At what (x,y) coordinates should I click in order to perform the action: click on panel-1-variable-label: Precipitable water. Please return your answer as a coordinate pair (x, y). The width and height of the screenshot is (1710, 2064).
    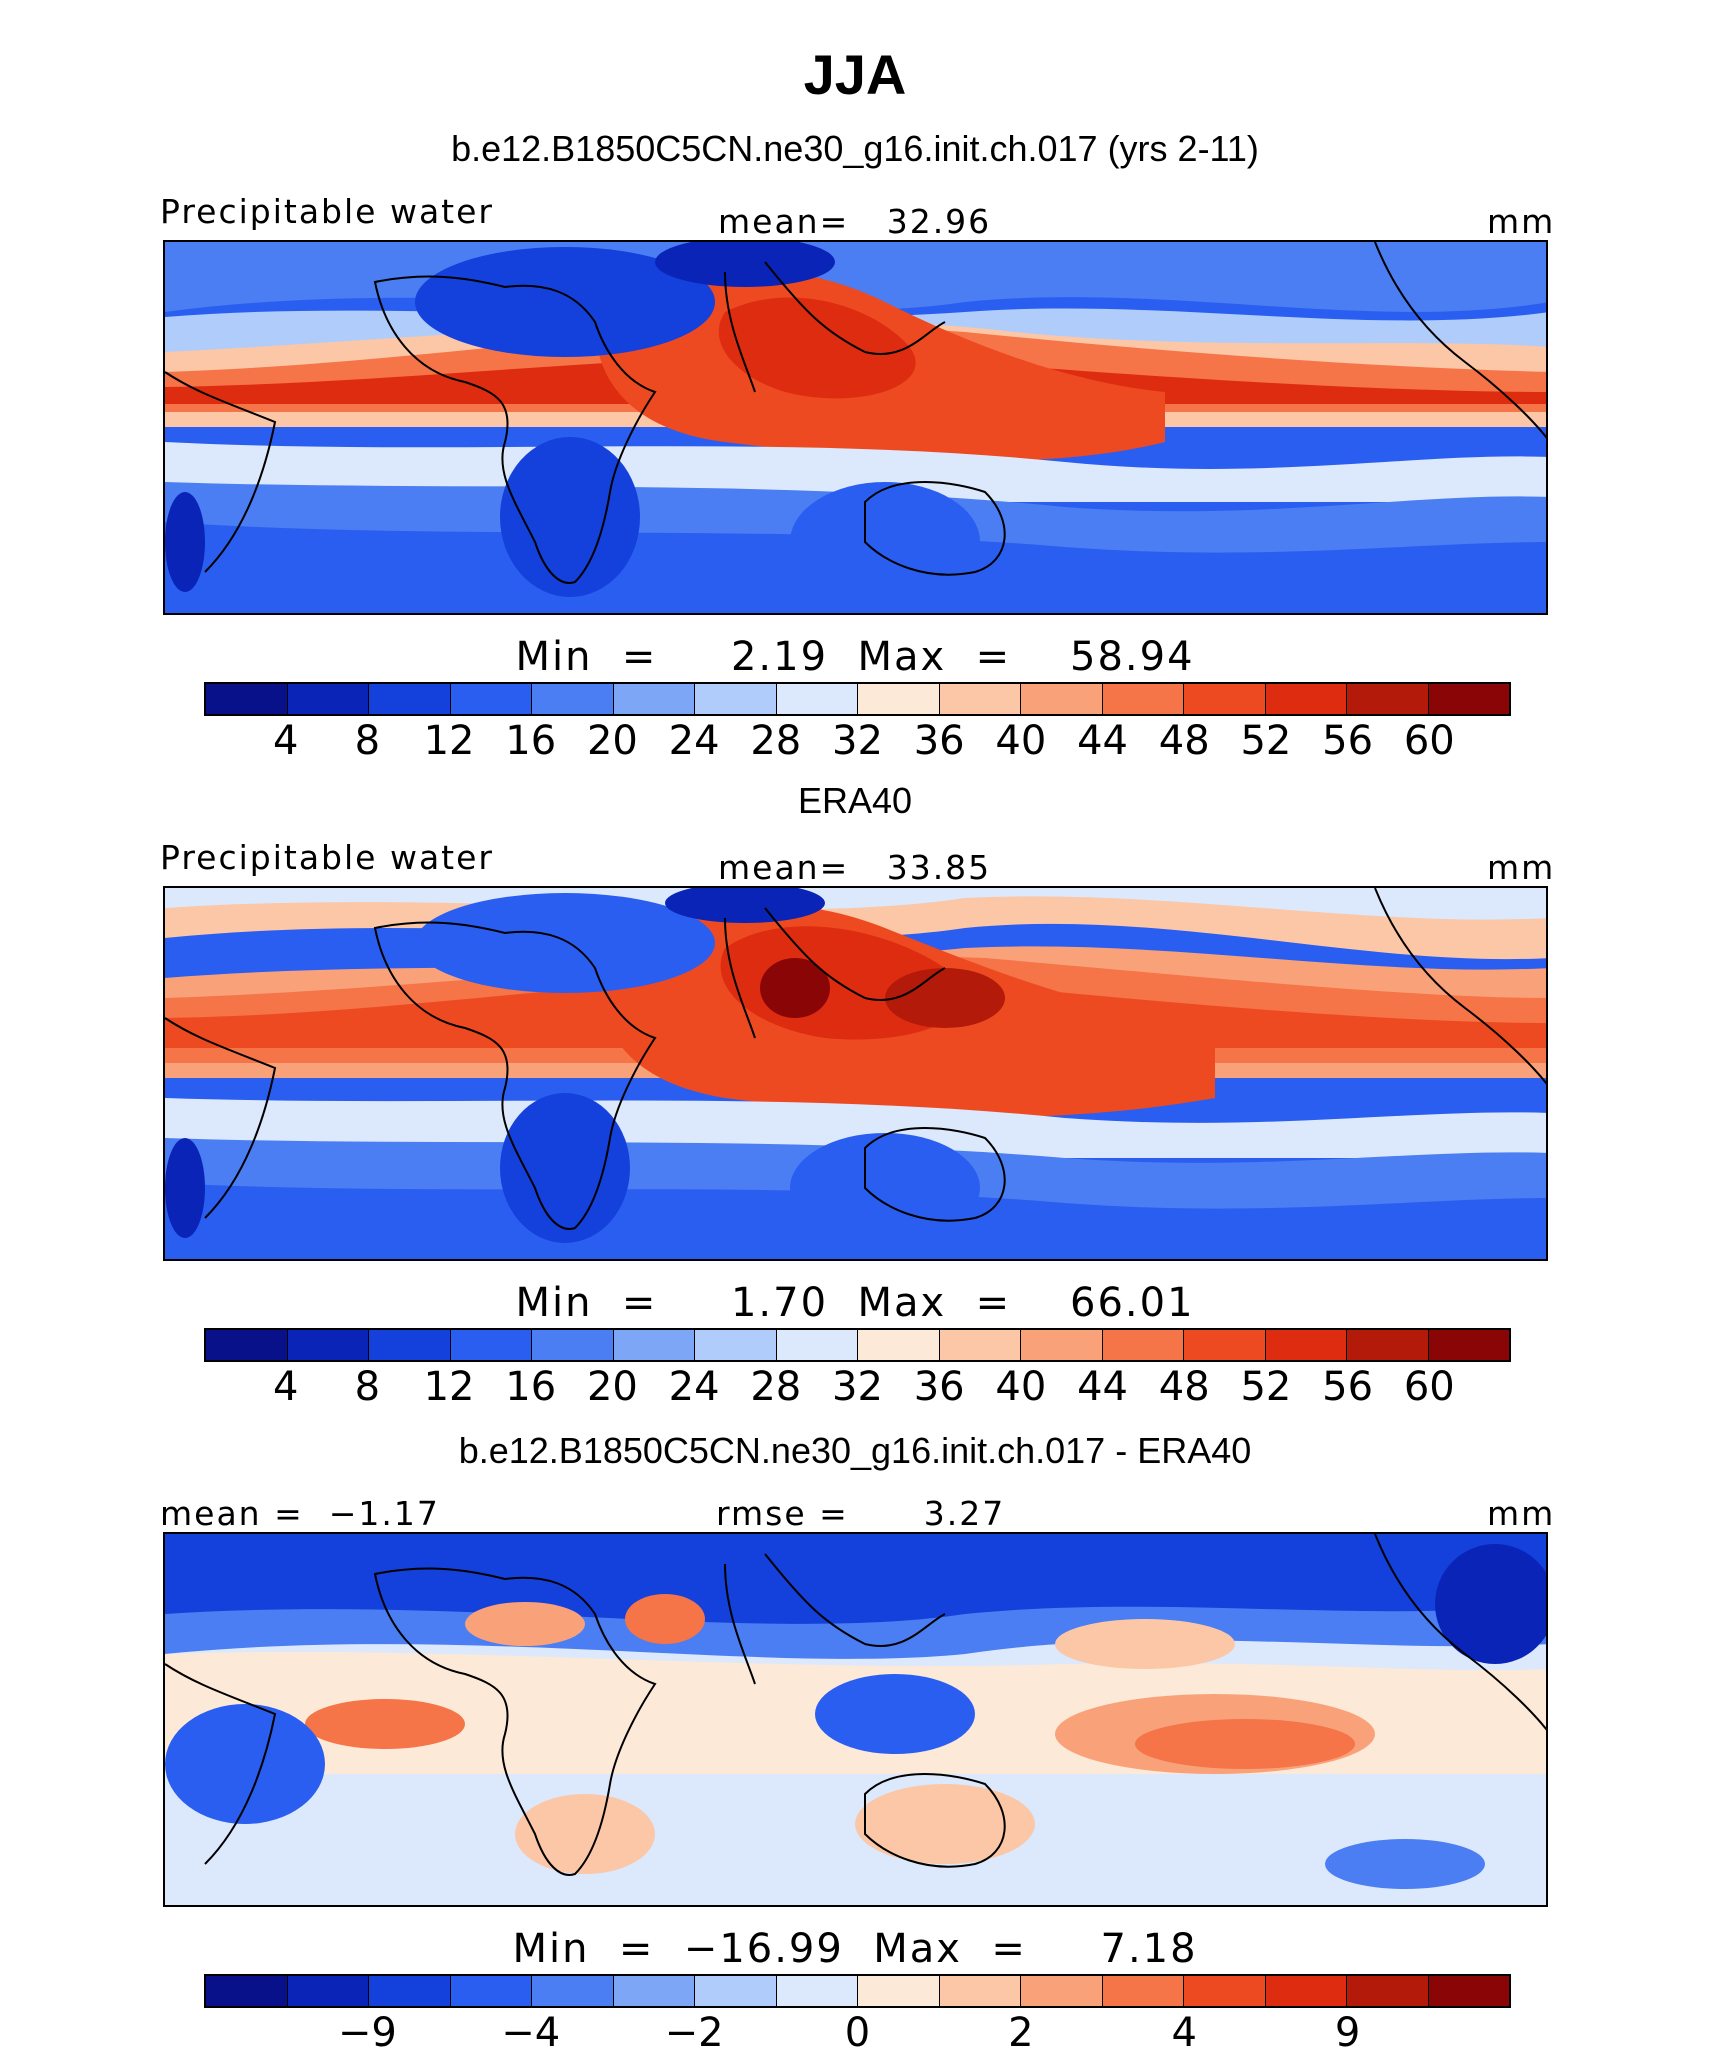
    Looking at the image, I should click on (327, 211).